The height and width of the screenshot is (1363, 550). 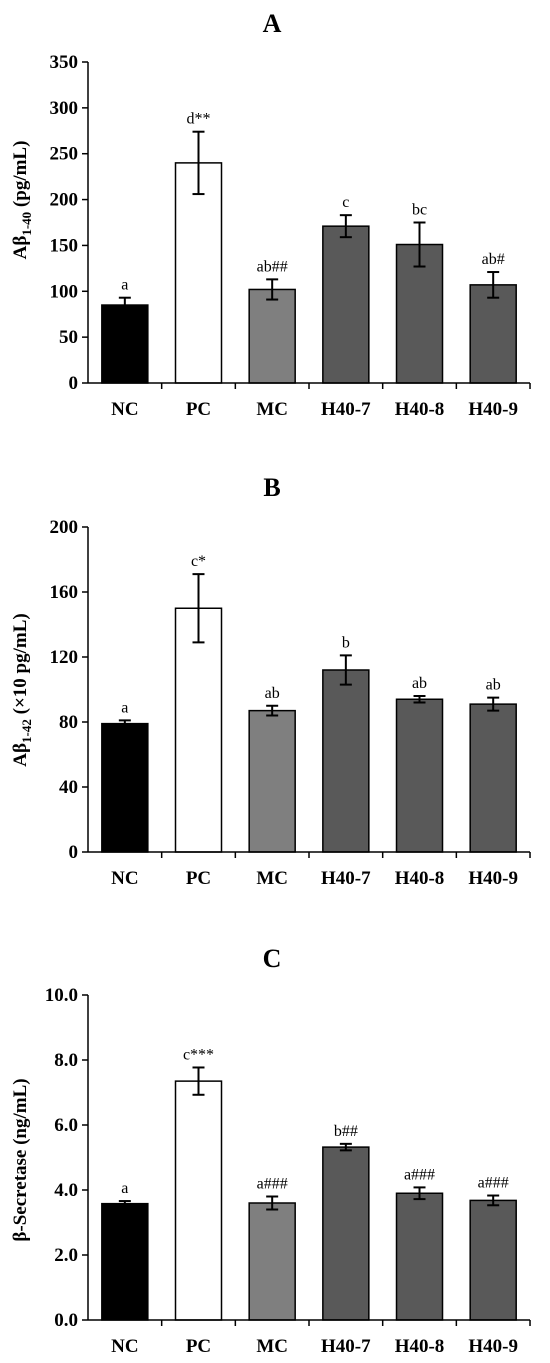 What do you see at coordinates (346, 1346) in the screenshot?
I see `panel-c-x-tick-label-h40-7: H40-7` at bounding box center [346, 1346].